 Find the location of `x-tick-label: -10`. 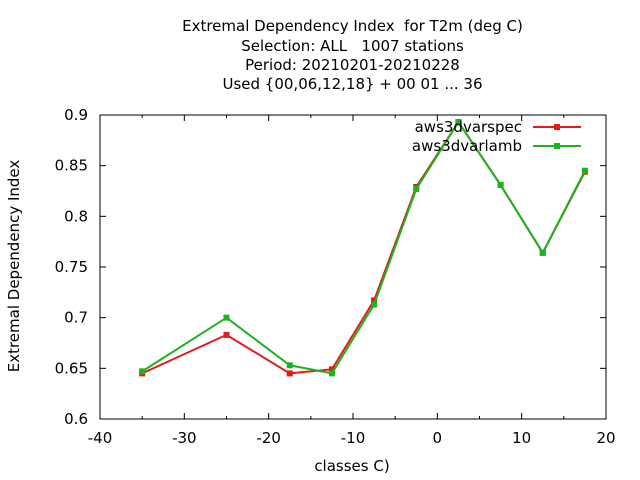

x-tick-label: -10 is located at coordinates (353, 438).